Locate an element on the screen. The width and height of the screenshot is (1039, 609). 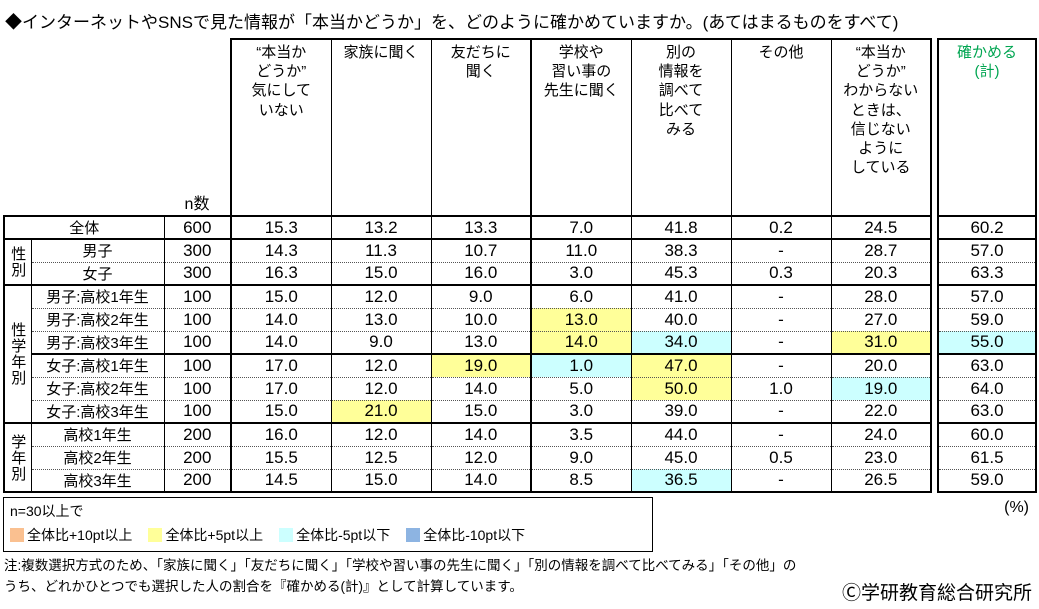
row-label: 女子:高校2年生 is located at coordinates (97, 388).